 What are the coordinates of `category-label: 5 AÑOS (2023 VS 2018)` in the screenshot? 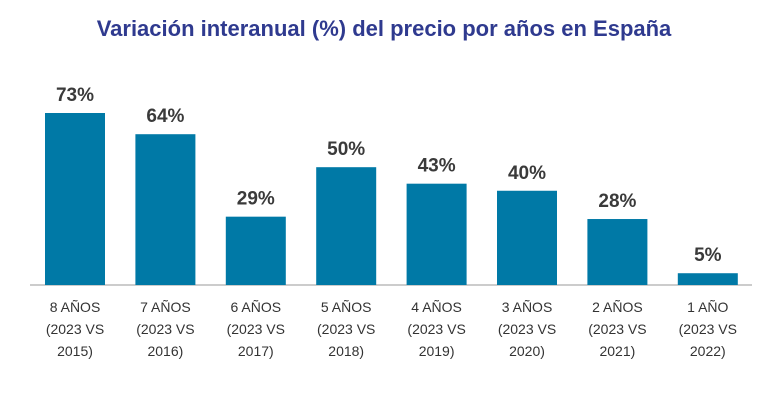 It's located at (346, 329).